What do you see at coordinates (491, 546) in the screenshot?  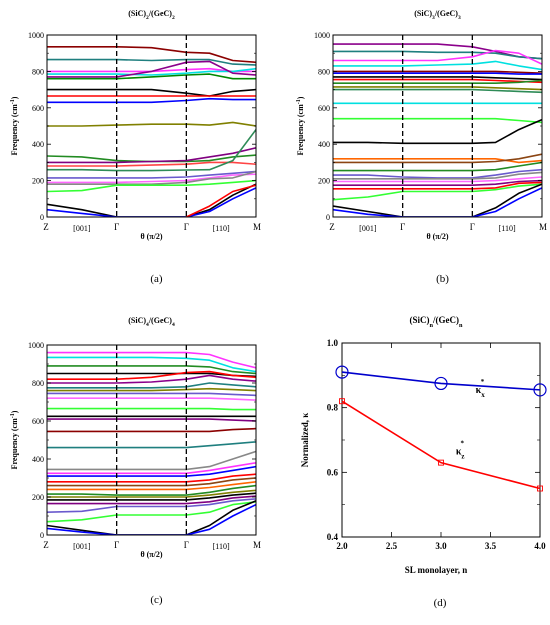 I see `x-tick-label: 3.5` at bounding box center [491, 546].